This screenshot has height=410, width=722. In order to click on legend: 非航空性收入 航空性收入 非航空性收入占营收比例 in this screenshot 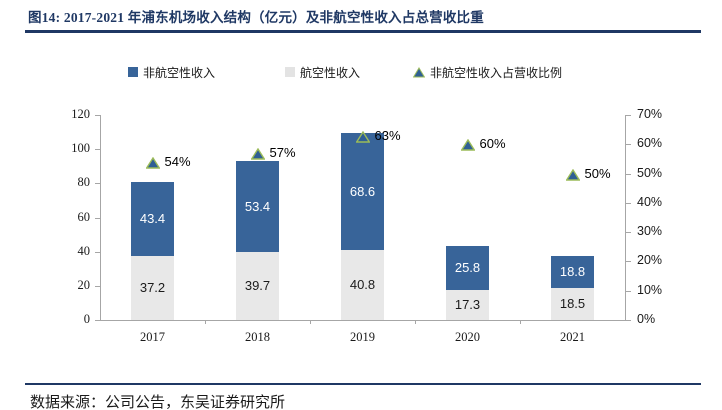, I will do `click(361, 72)`.